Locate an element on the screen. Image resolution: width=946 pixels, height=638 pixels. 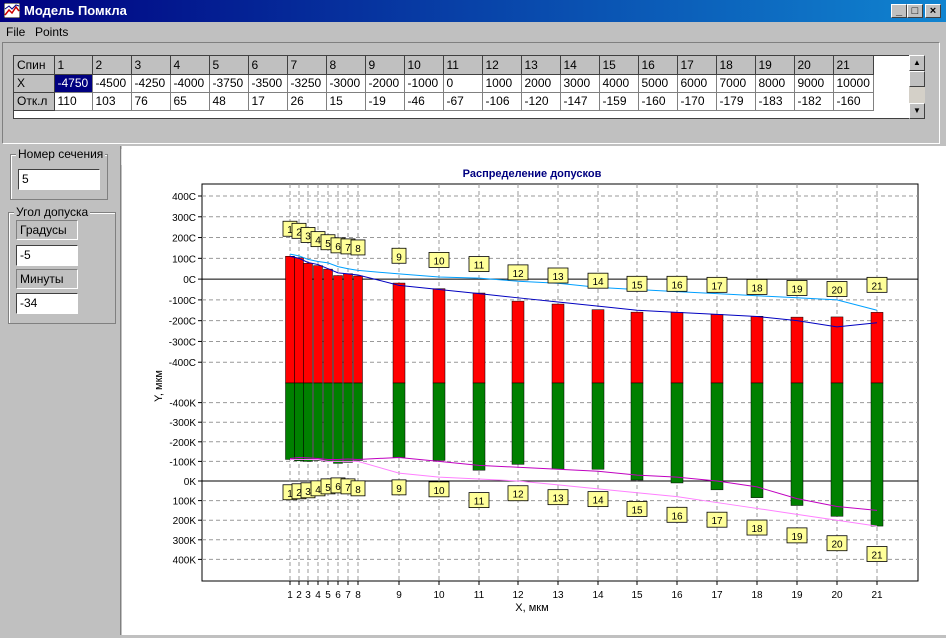
x-tick-label: 15 is located at coordinates (637, 595).